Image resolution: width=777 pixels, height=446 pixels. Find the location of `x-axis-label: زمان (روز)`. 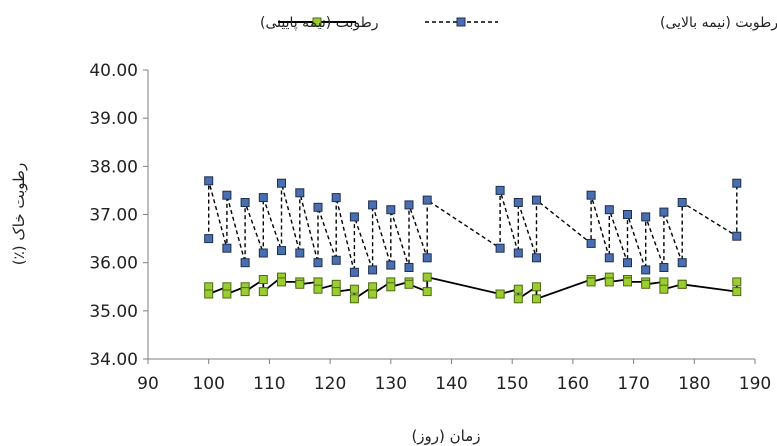

x-axis-label: زمان (روز) is located at coordinates (445, 436).